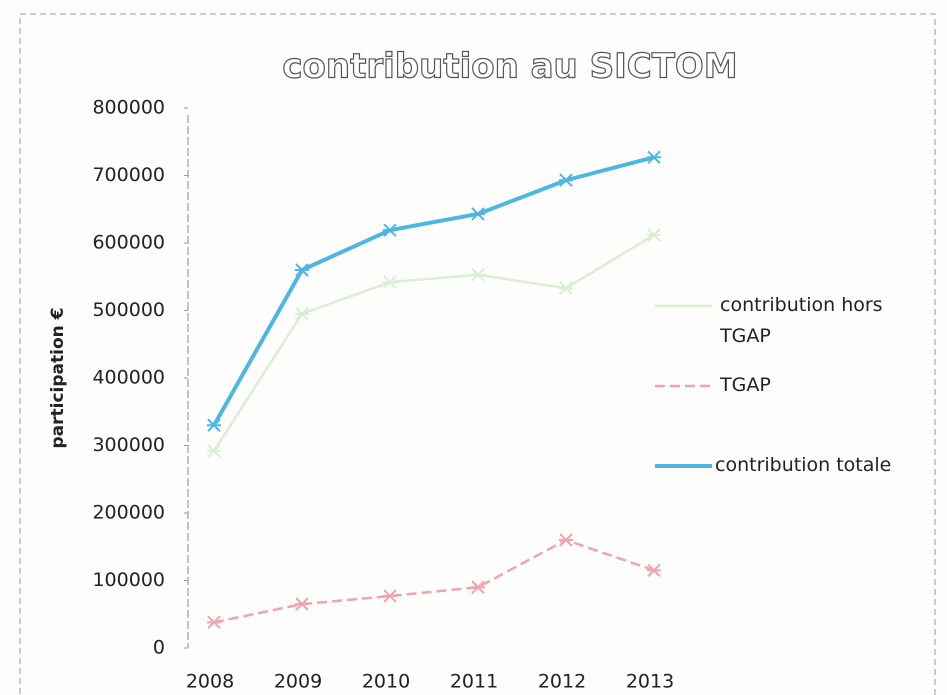 This screenshot has width=947, height=695. Describe the element at coordinates (159, 648) in the screenshot. I see `y-tick-label: 0` at that location.